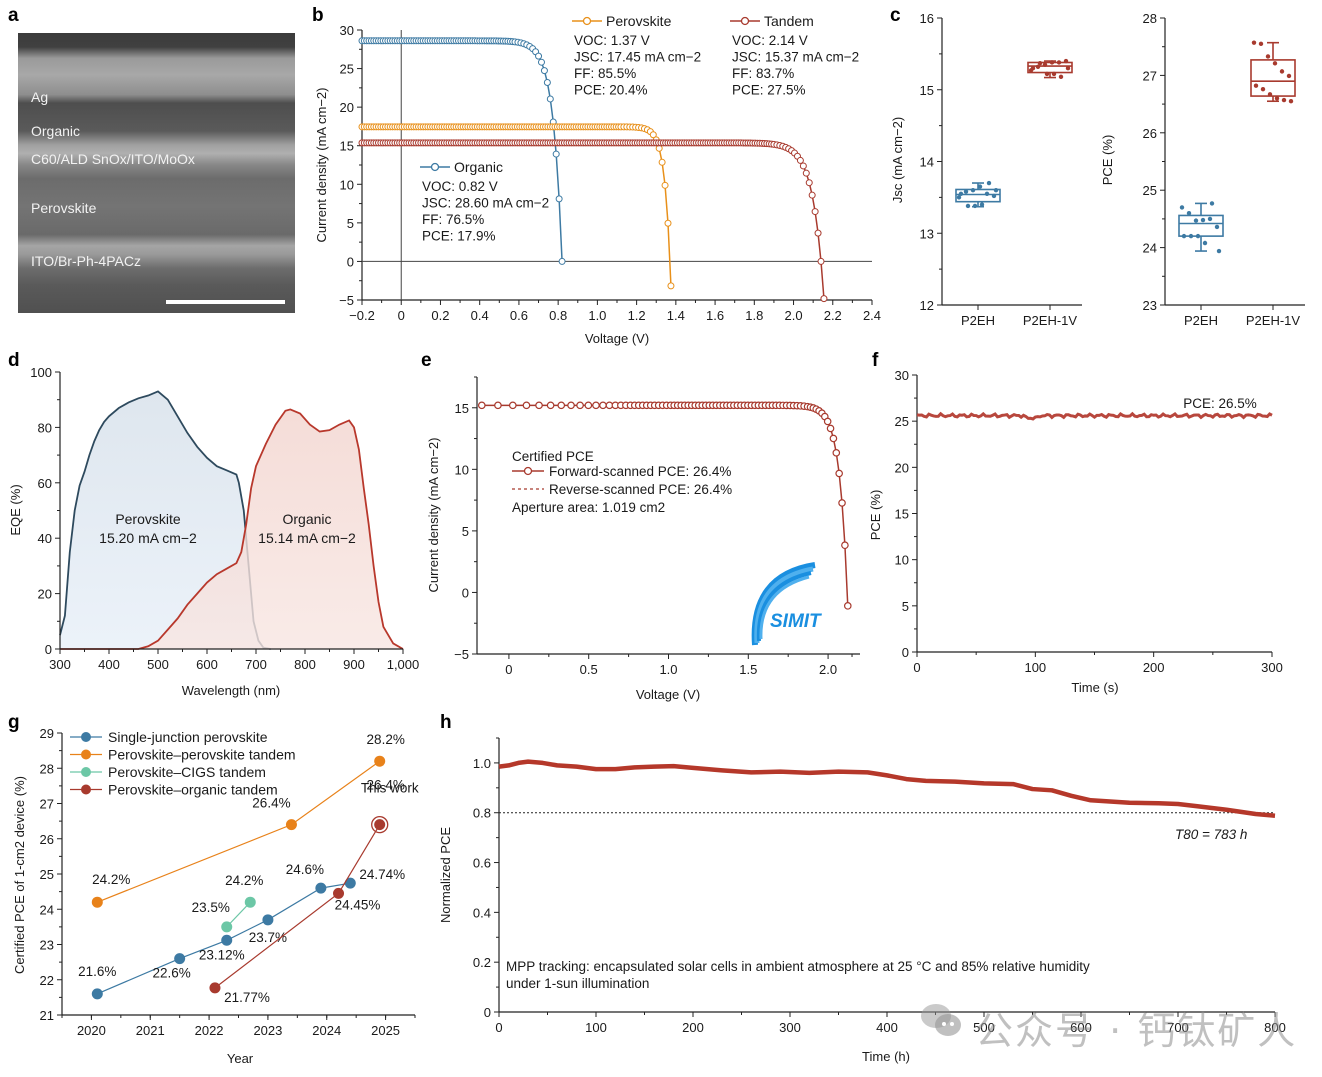 The height and width of the screenshot is (1077, 1322). I want to click on annotation-perovskite-jsc: 15.20 mA cm−2, so click(148, 538).